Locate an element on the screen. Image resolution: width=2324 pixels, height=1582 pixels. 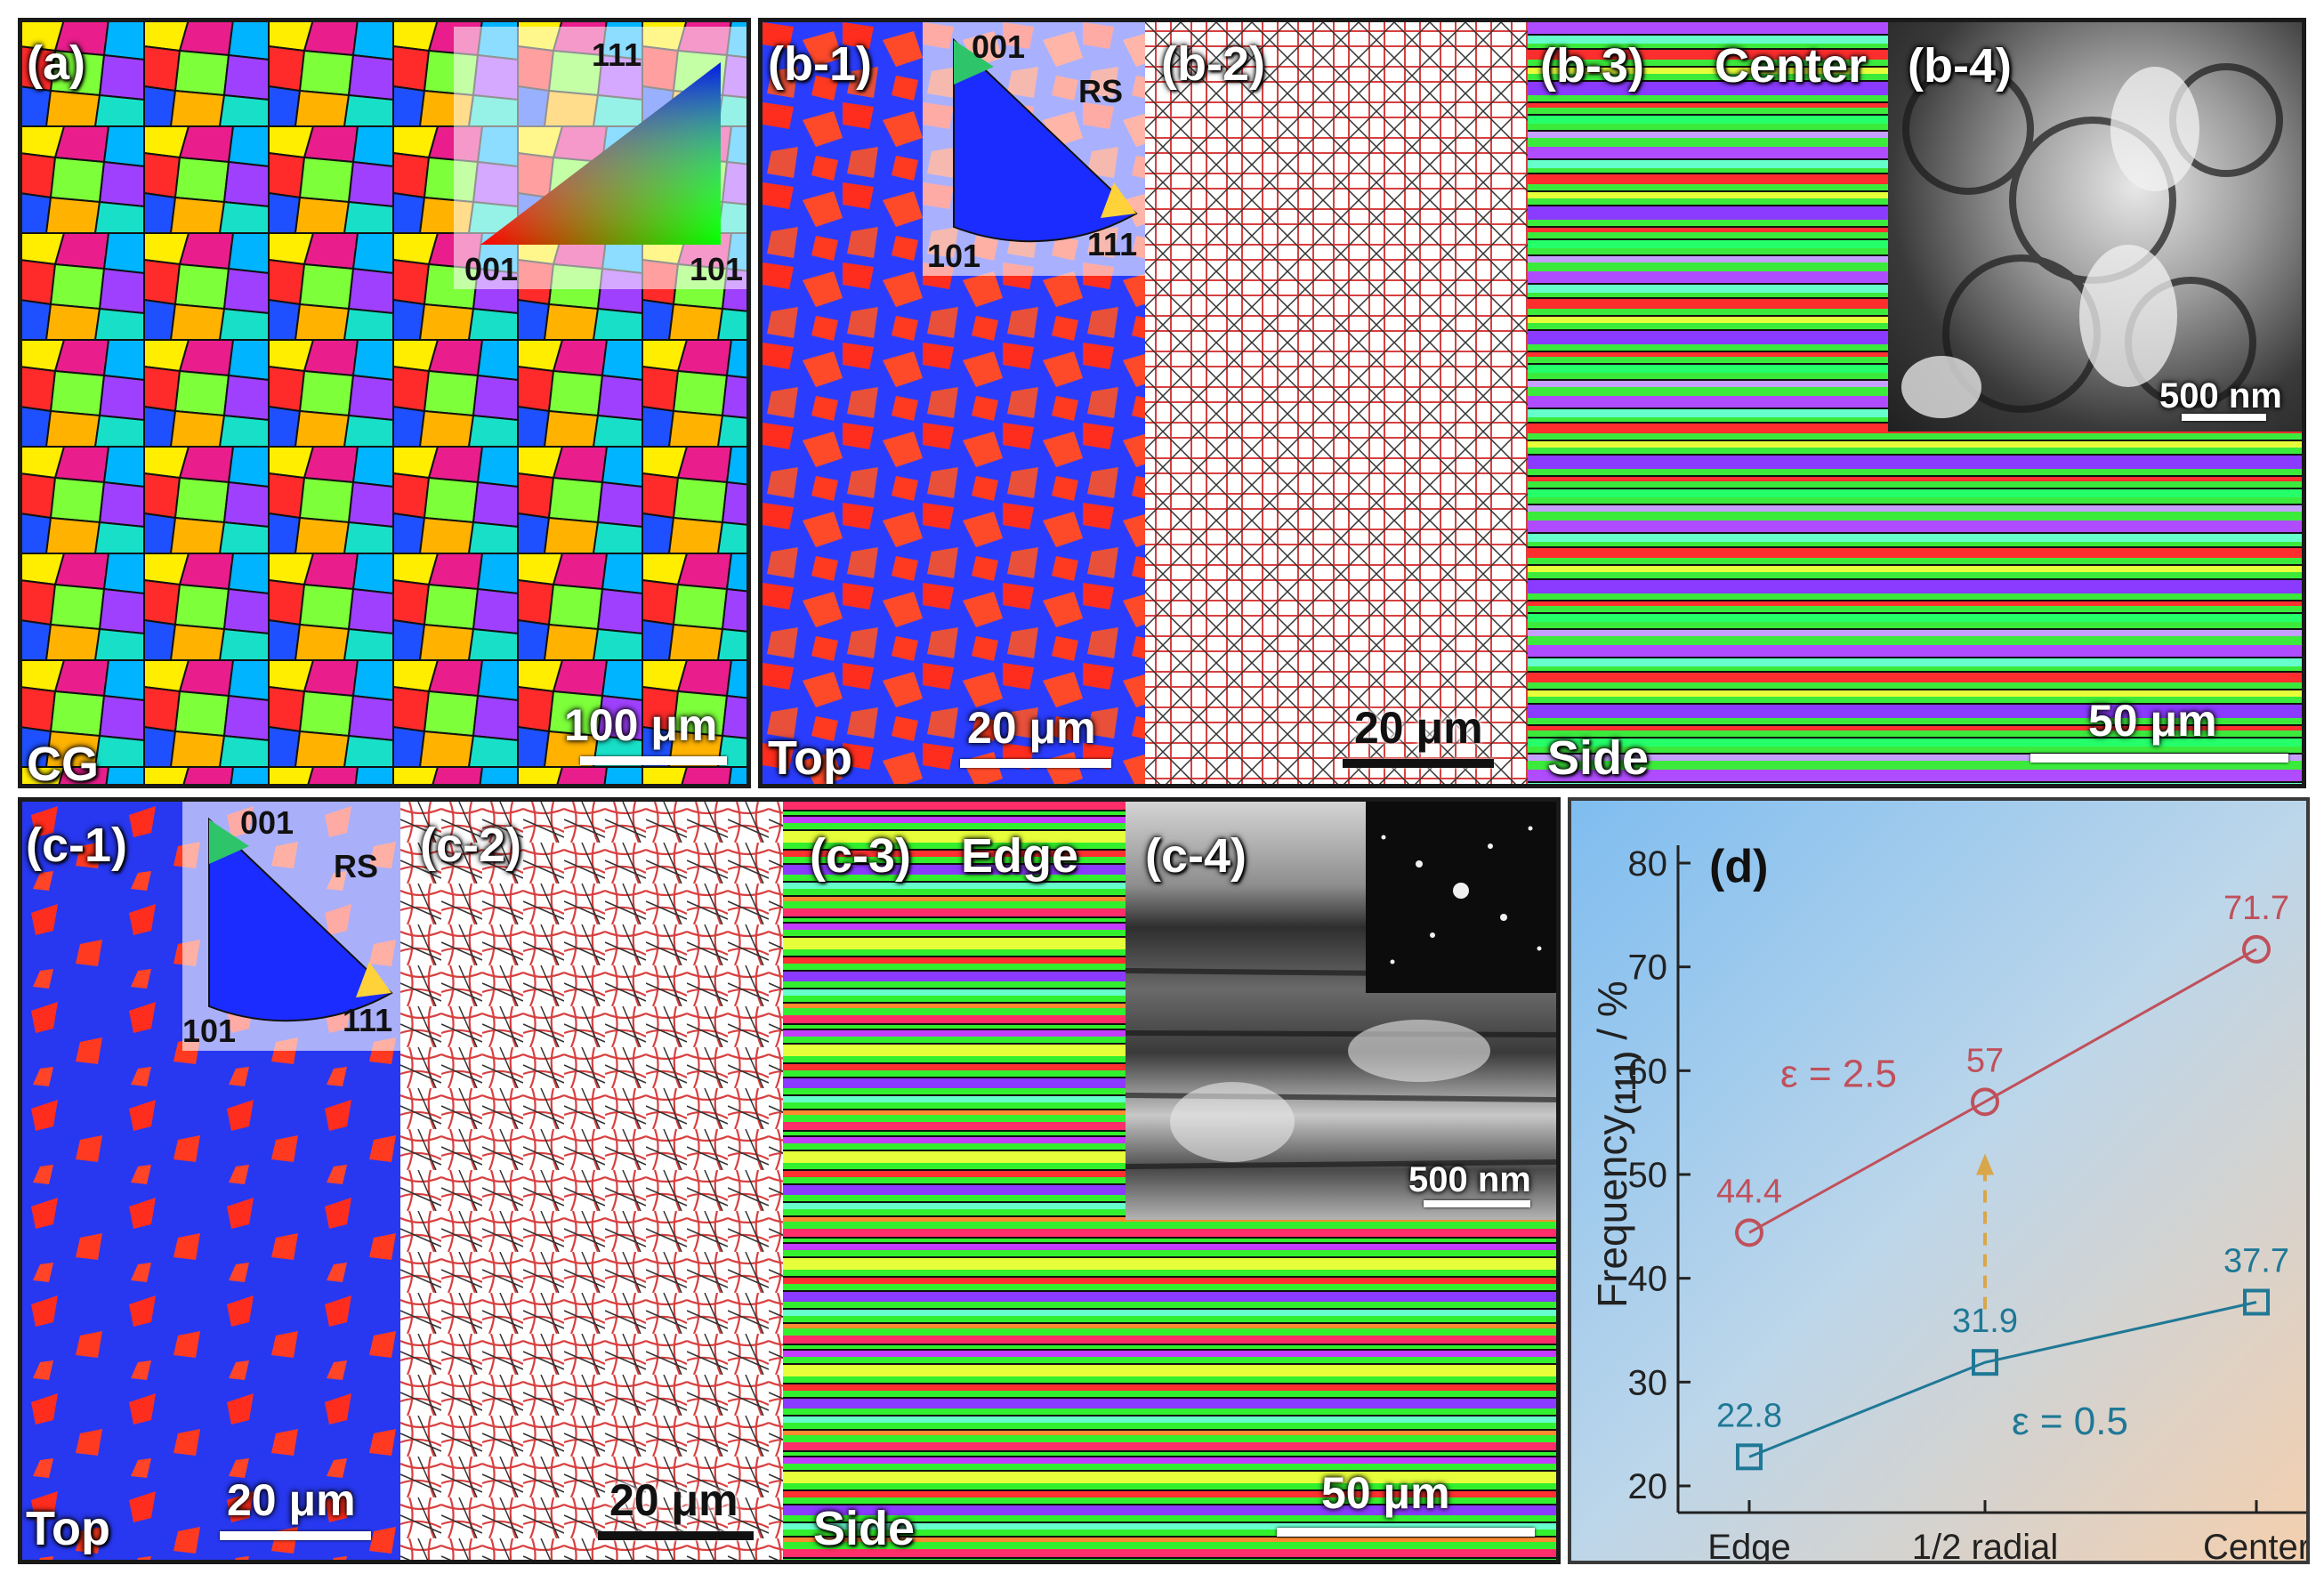
panel-c1-ebsd-map: RS 001 101 111 (c-1) Top 20 μm is located at coordinates (211, 1181).